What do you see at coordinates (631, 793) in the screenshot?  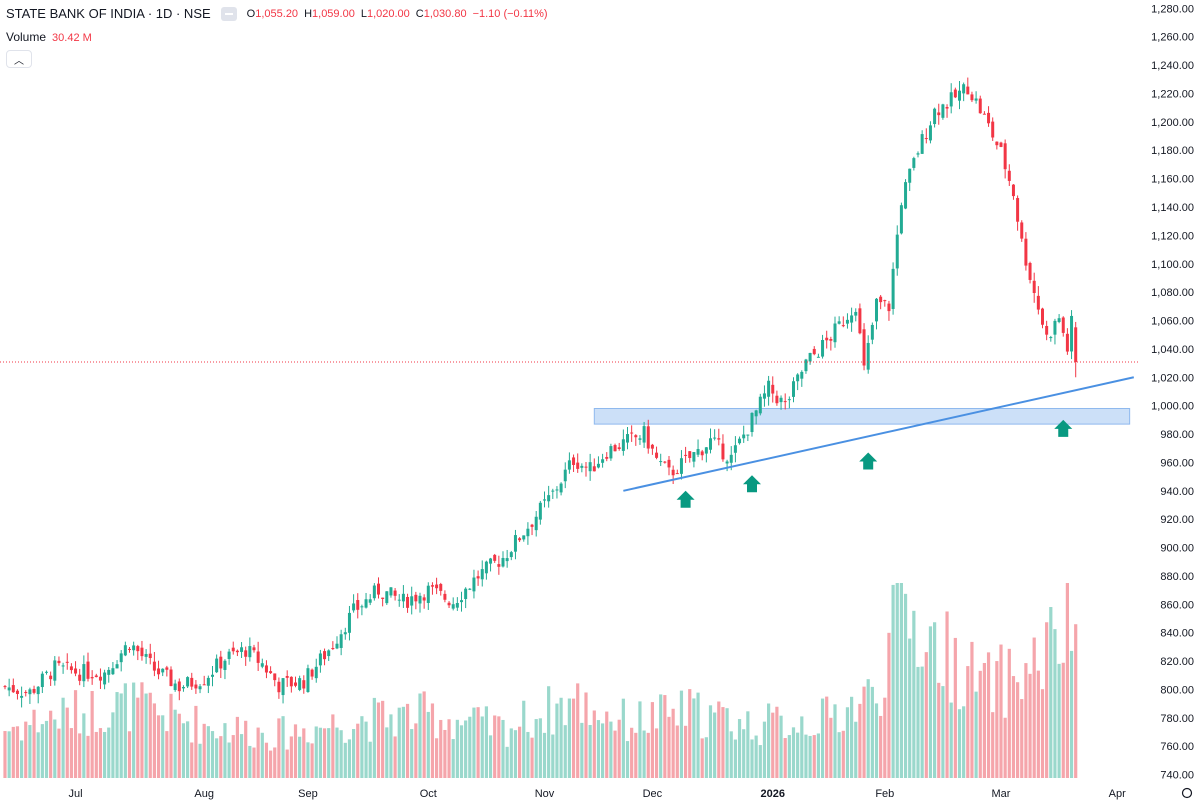 I see `time-axis: Jul Aug Sep Oct Nov Dec 2026 Feb Mar Apr` at bounding box center [631, 793].